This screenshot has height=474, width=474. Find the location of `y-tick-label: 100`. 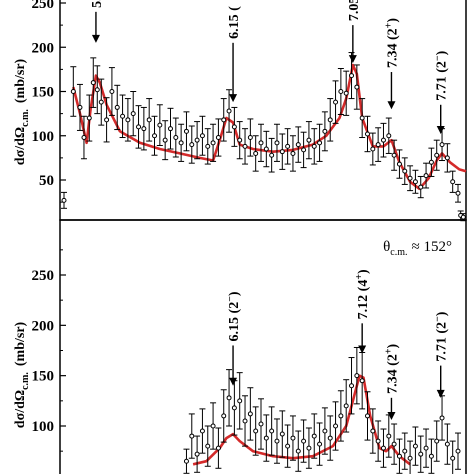

y-tick-label: 100 is located at coordinates (43, 427).